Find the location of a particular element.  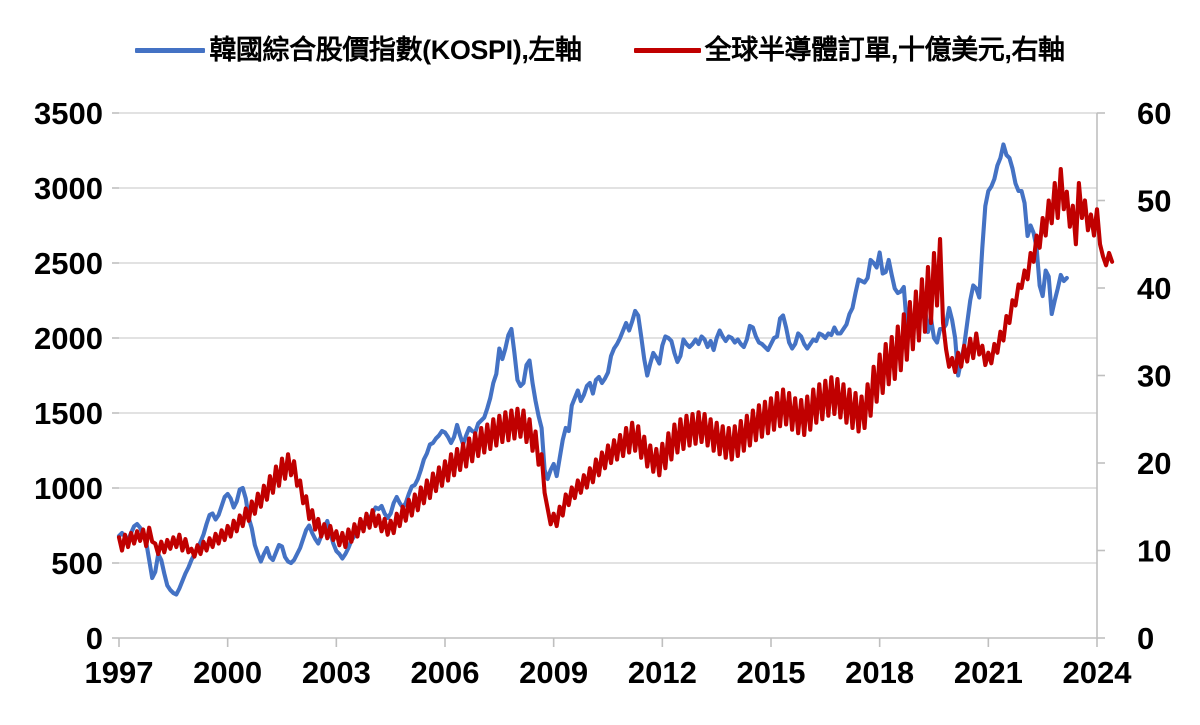

legend-line-swatch-semiconductor-orders is located at coordinates (667, 50).